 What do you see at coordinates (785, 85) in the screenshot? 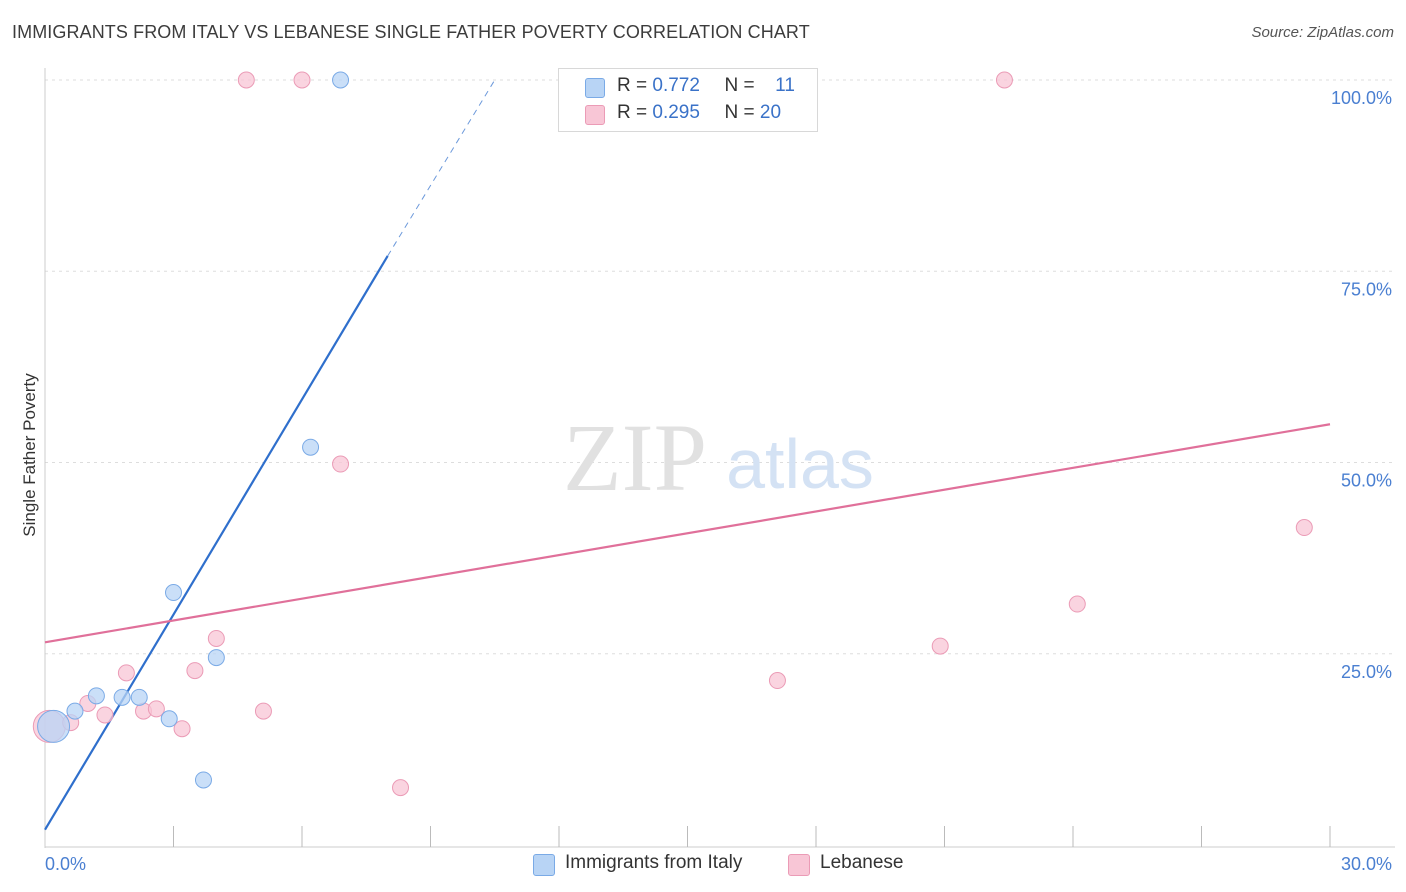
I see `legend-n-value: 11` at bounding box center [785, 85].